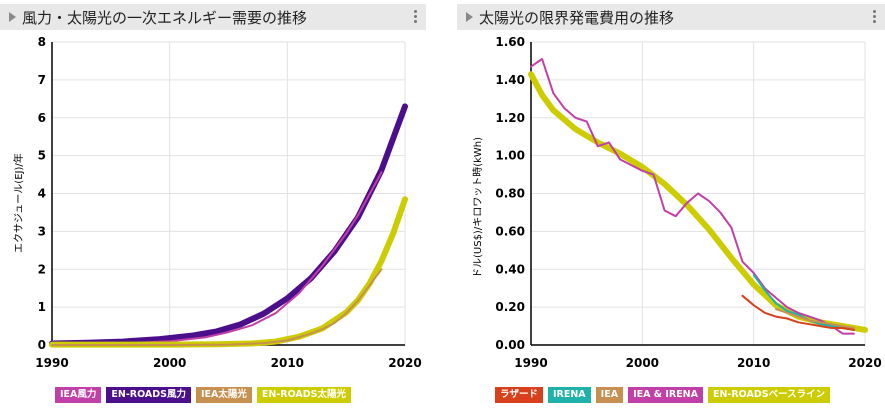 The height and width of the screenshot is (410, 885). What do you see at coordinates (478, 207) in the screenshot?
I see `right-y-axis-label: ドル(US$)/キロワット時(kWh)` at bounding box center [478, 207].